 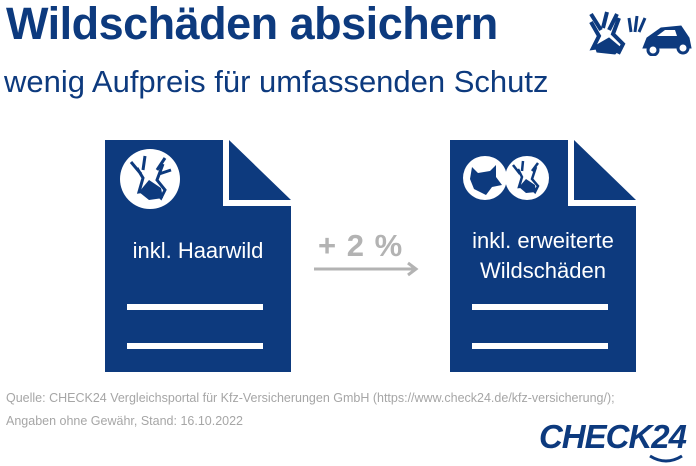 What do you see at coordinates (124, 421) in the screenshot?
I see `disclaimer-note: Angaben ohne Gewähr, Stand: 16.10.2022` at bounding box center [124, 421].